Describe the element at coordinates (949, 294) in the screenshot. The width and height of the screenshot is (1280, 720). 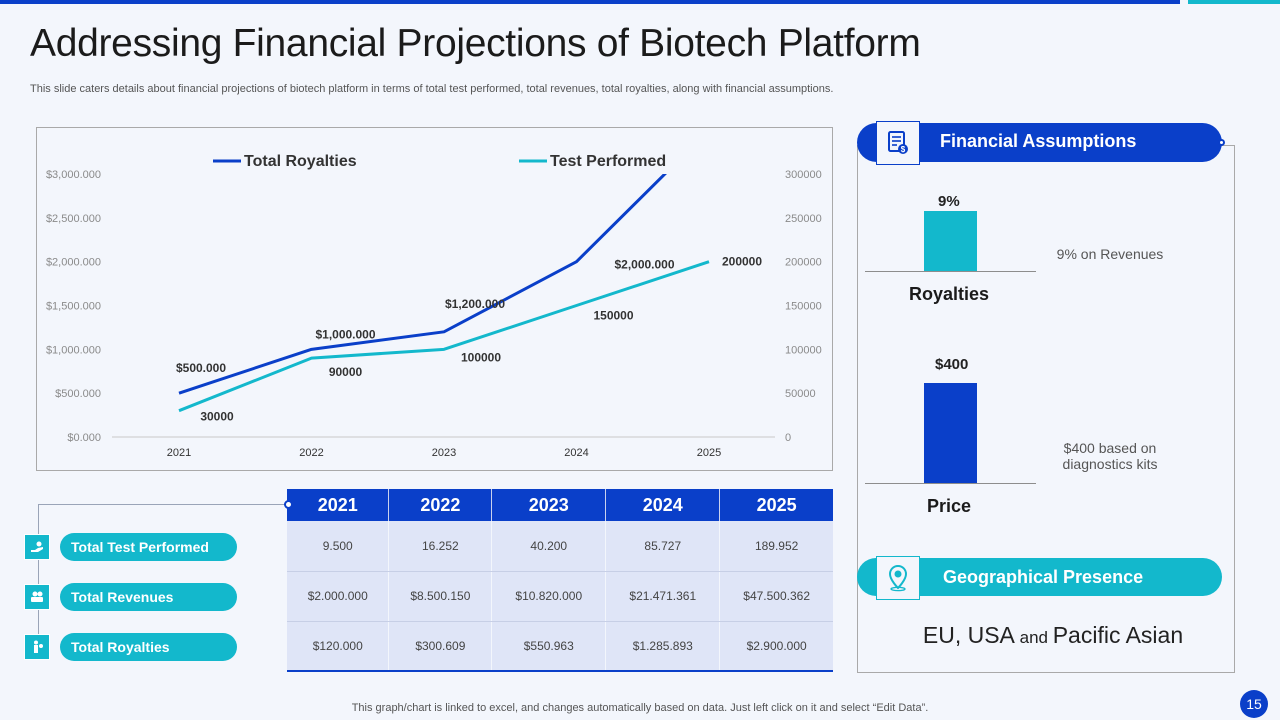
I see `royalties-label: Royalties` at that location.